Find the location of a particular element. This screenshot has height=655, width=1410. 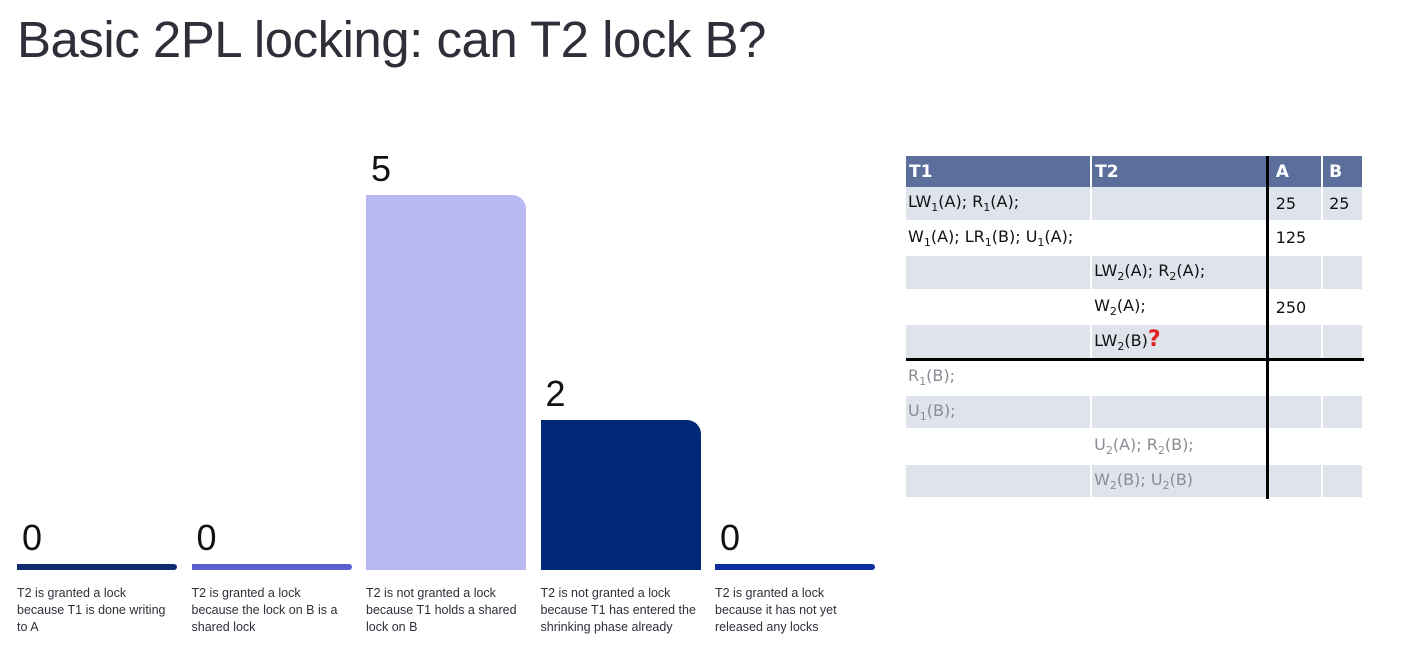

schedule-row: LW1(A); R1(A); 25 25 is located at coordinates (1135, 204).